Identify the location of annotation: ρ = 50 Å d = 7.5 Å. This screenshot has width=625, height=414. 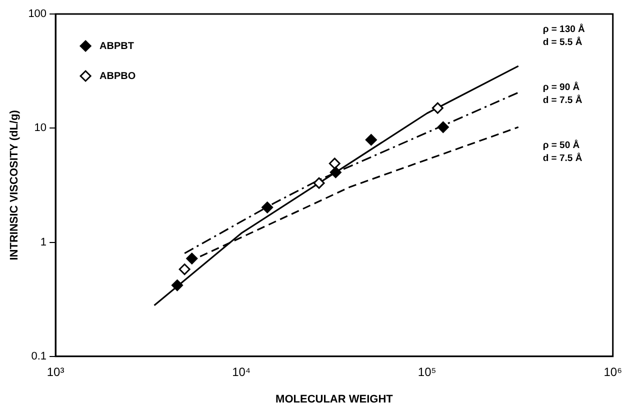
(562, 151).